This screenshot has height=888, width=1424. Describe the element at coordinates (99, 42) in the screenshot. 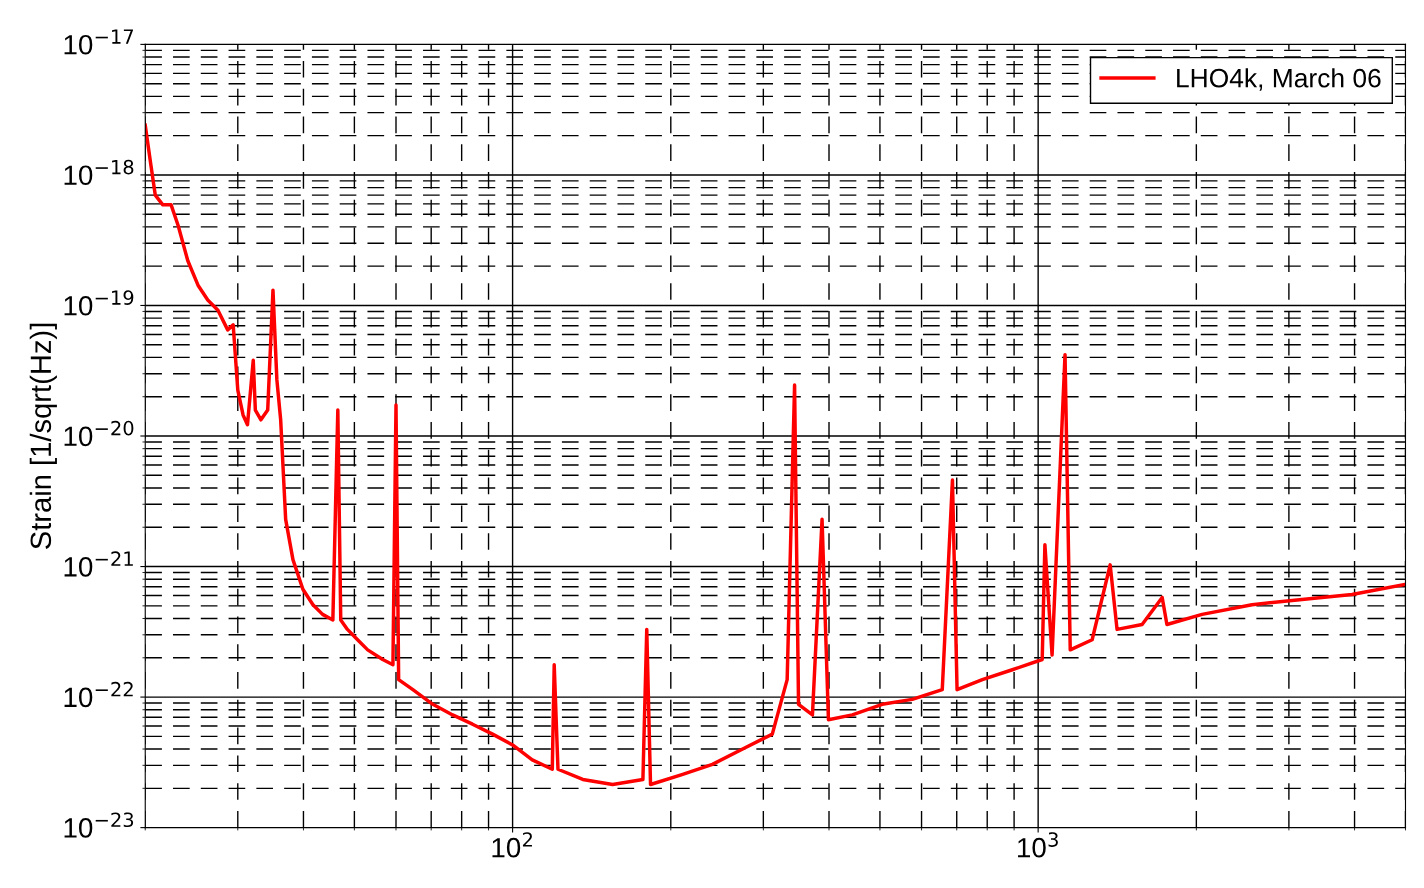

I see `y-tick-label: 10$^{−17}$` at that location.